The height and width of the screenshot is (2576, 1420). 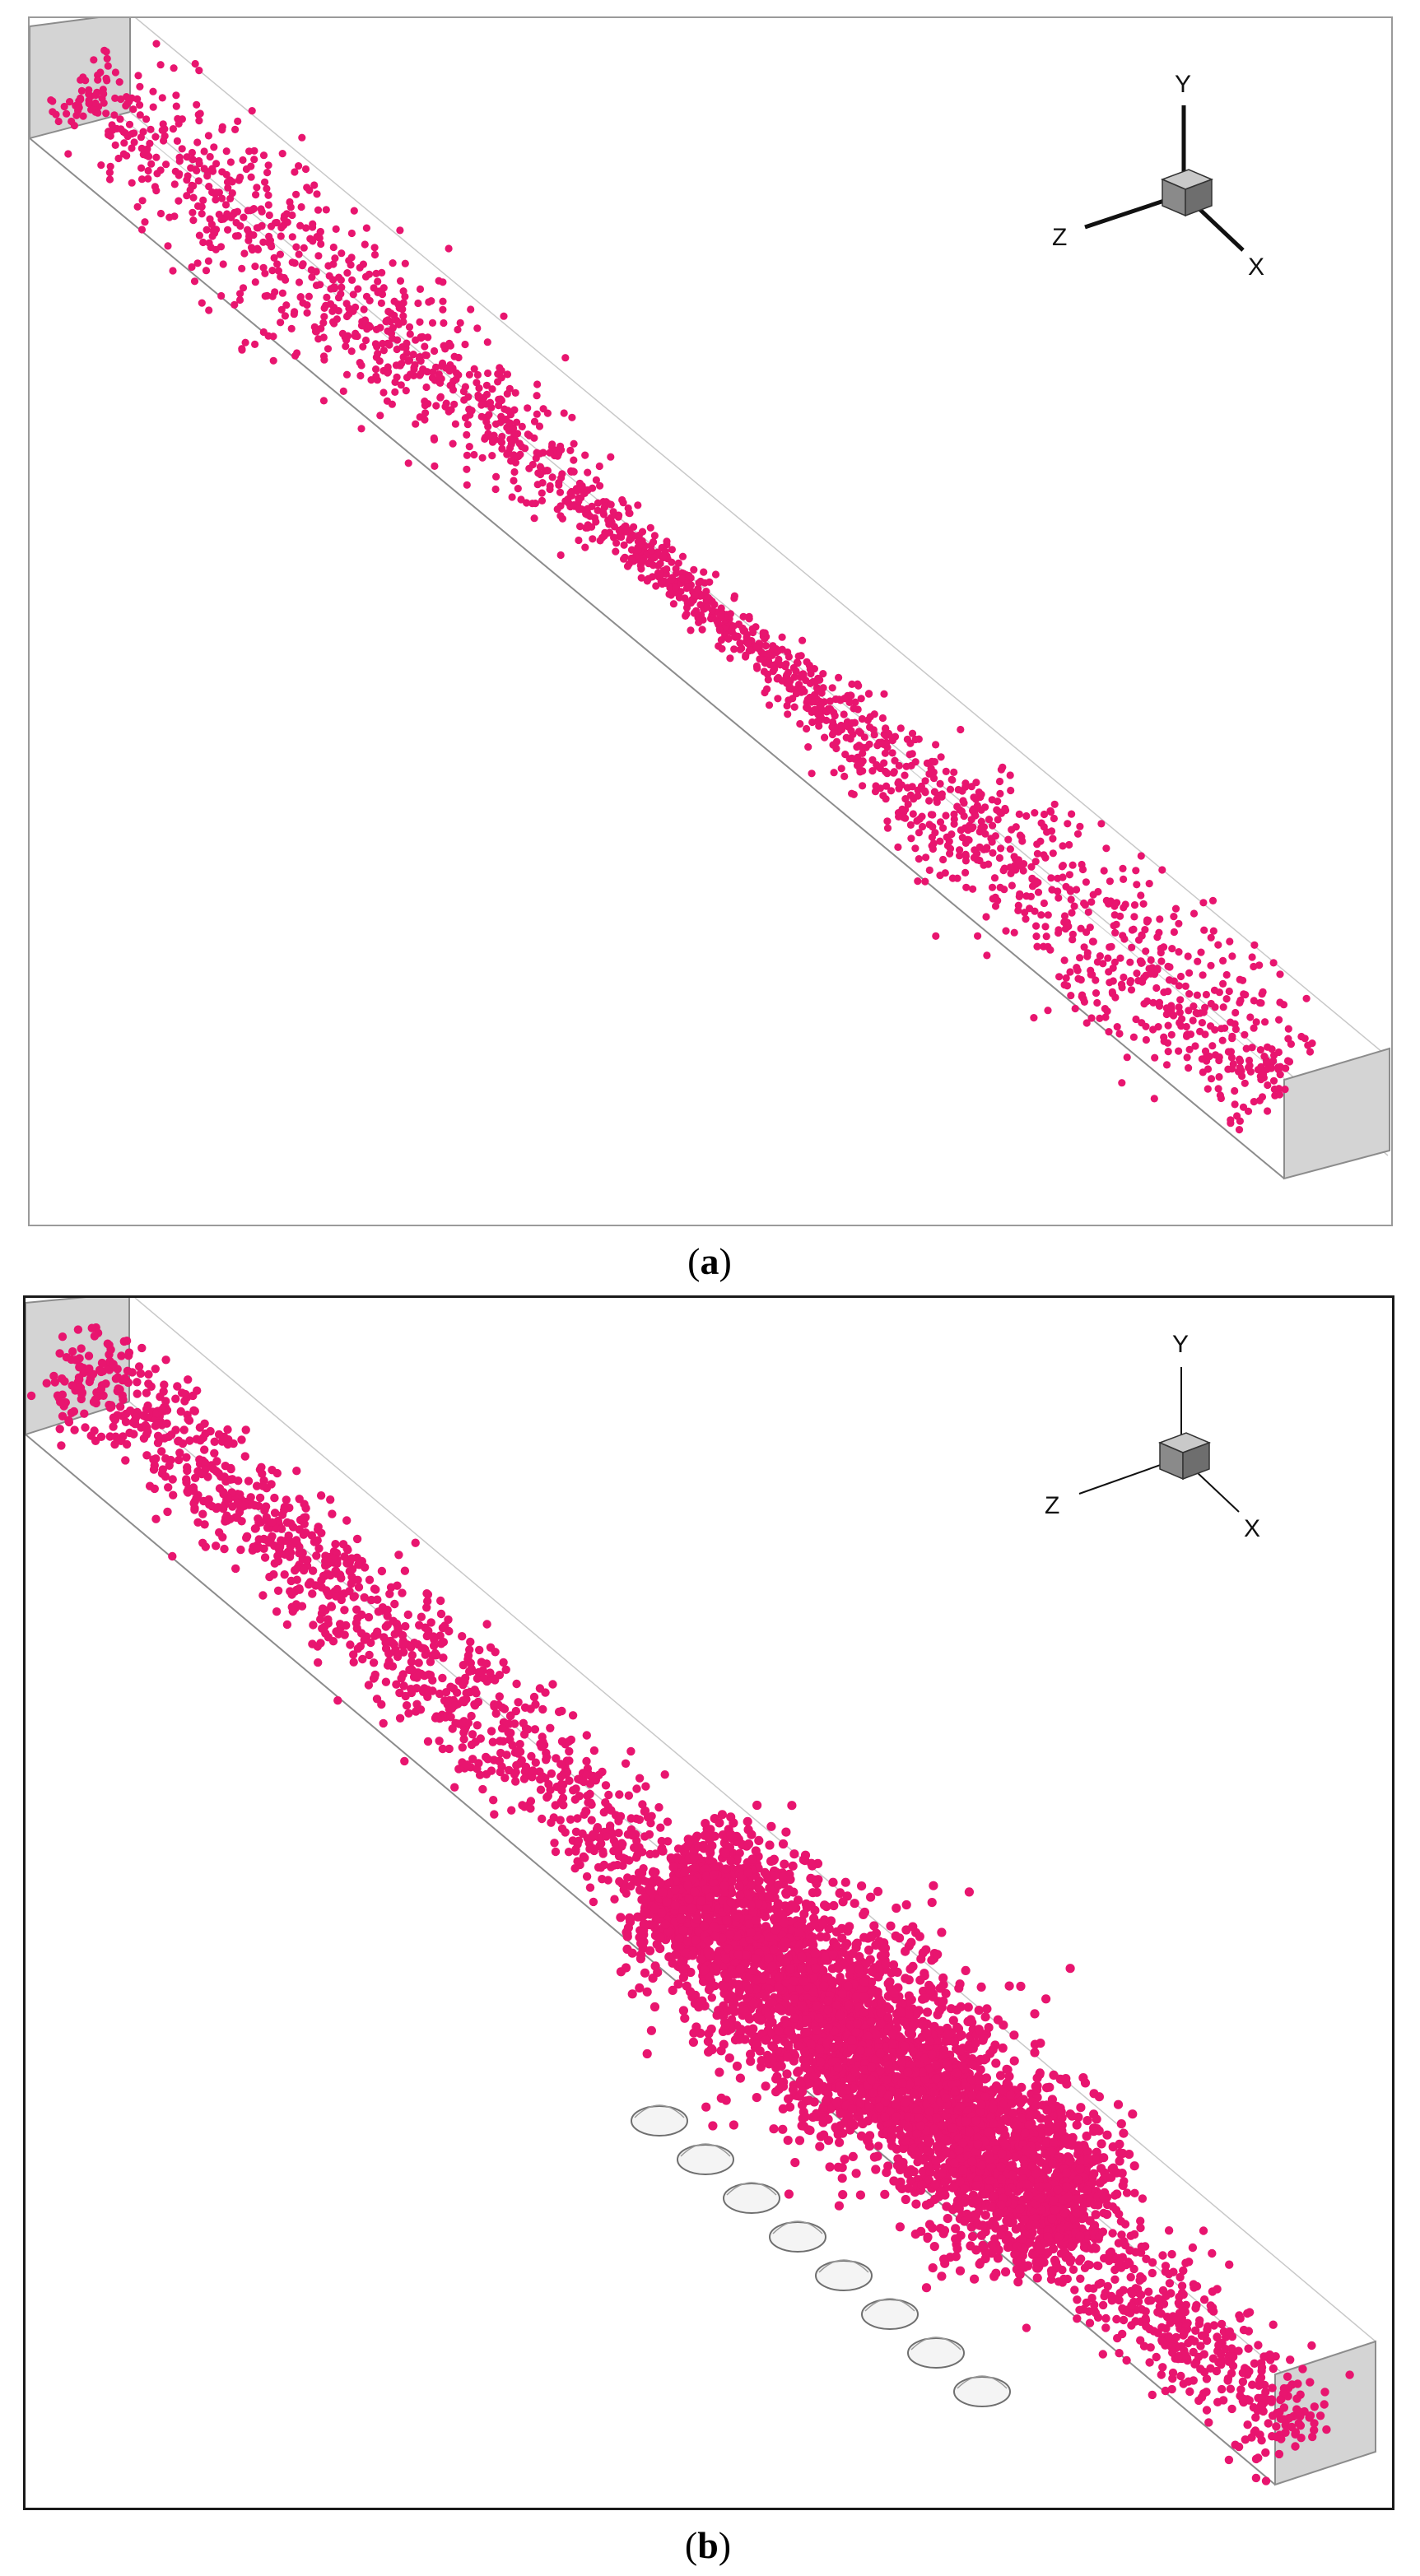 What do you see at coordinates (709, 1261) in the screenshot?
I see `caption-a: (a)` at bounding box center [709, 1261].